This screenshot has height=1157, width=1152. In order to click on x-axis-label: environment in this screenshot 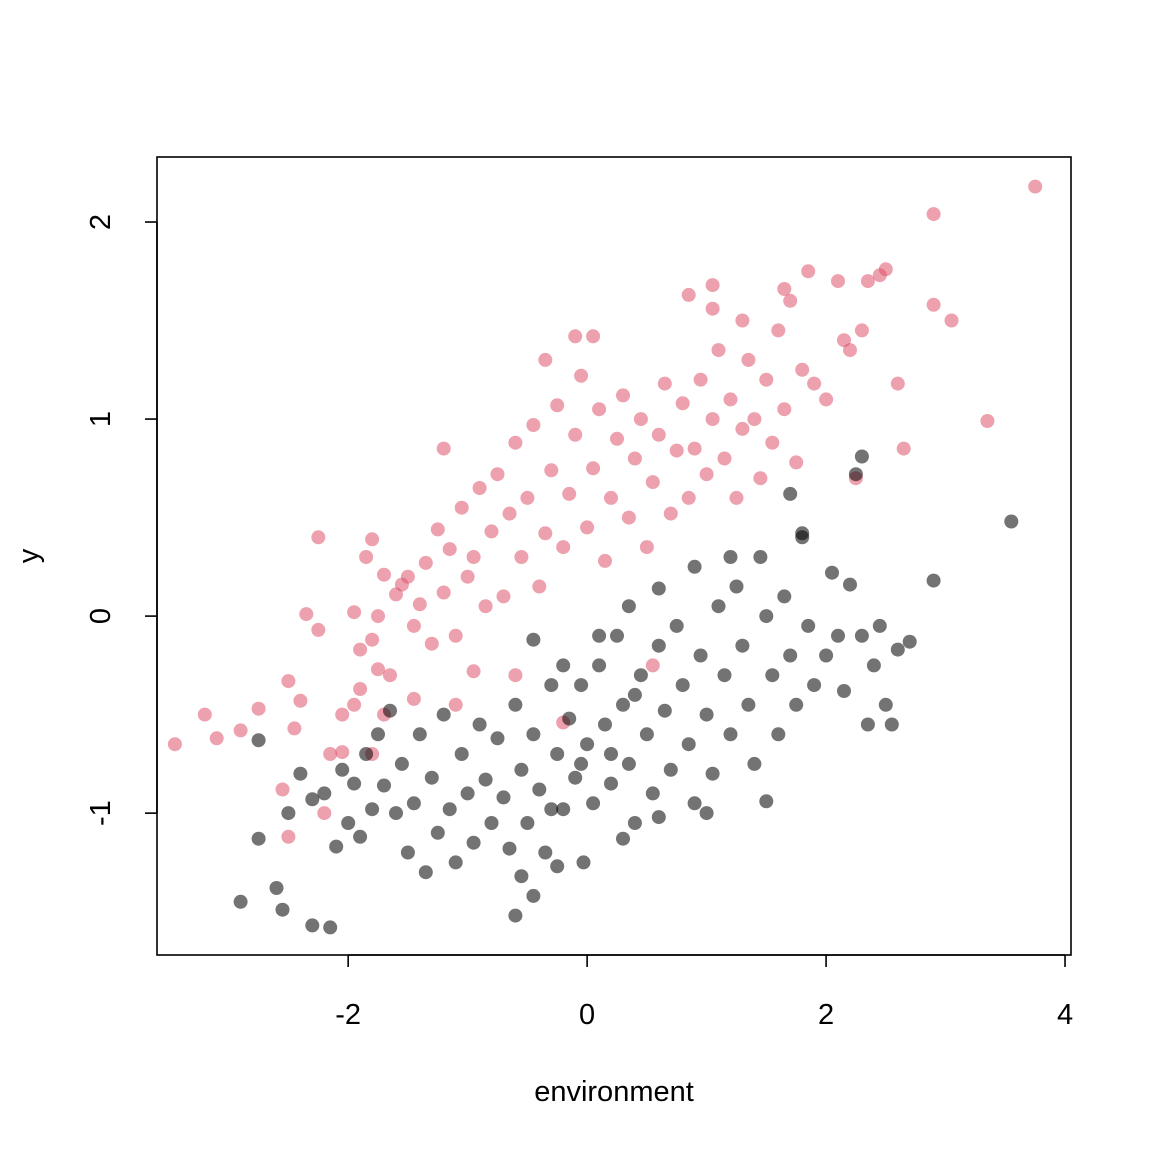, I will do `click(614, 1092)`.